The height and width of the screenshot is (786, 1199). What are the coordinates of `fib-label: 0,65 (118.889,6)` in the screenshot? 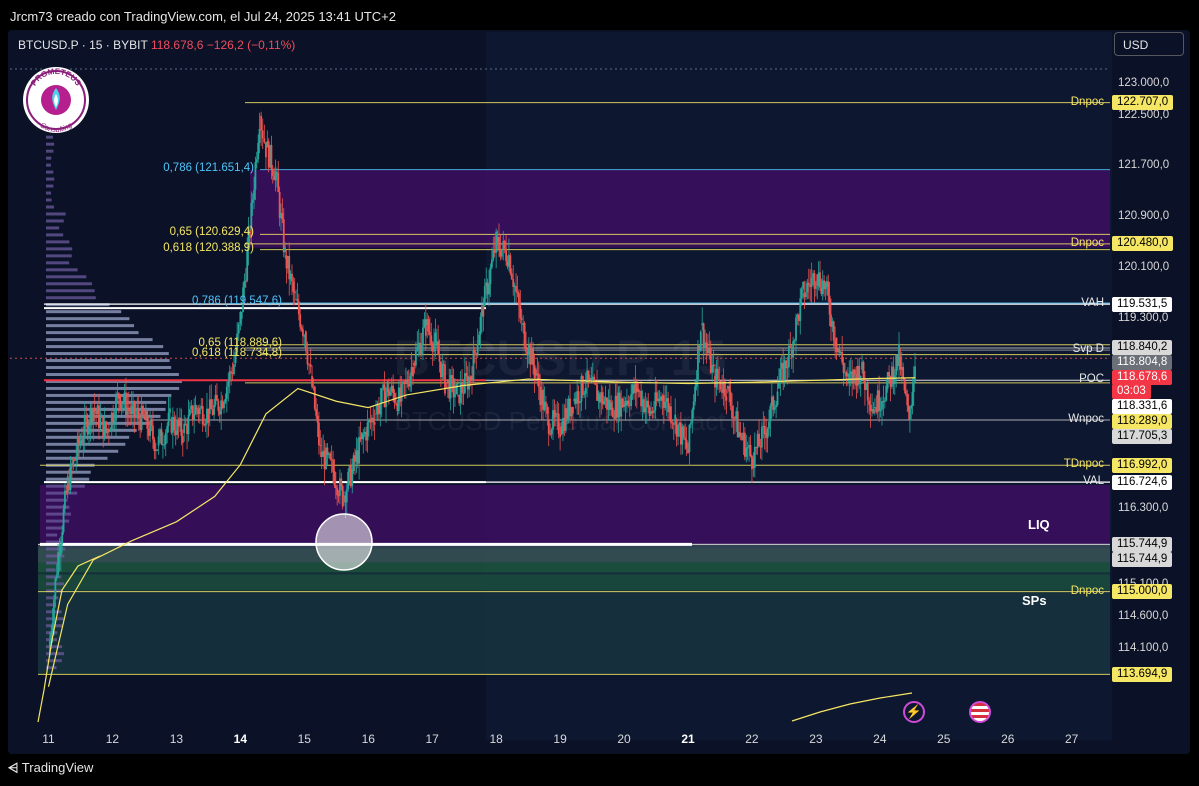 It's located at (240, 342).